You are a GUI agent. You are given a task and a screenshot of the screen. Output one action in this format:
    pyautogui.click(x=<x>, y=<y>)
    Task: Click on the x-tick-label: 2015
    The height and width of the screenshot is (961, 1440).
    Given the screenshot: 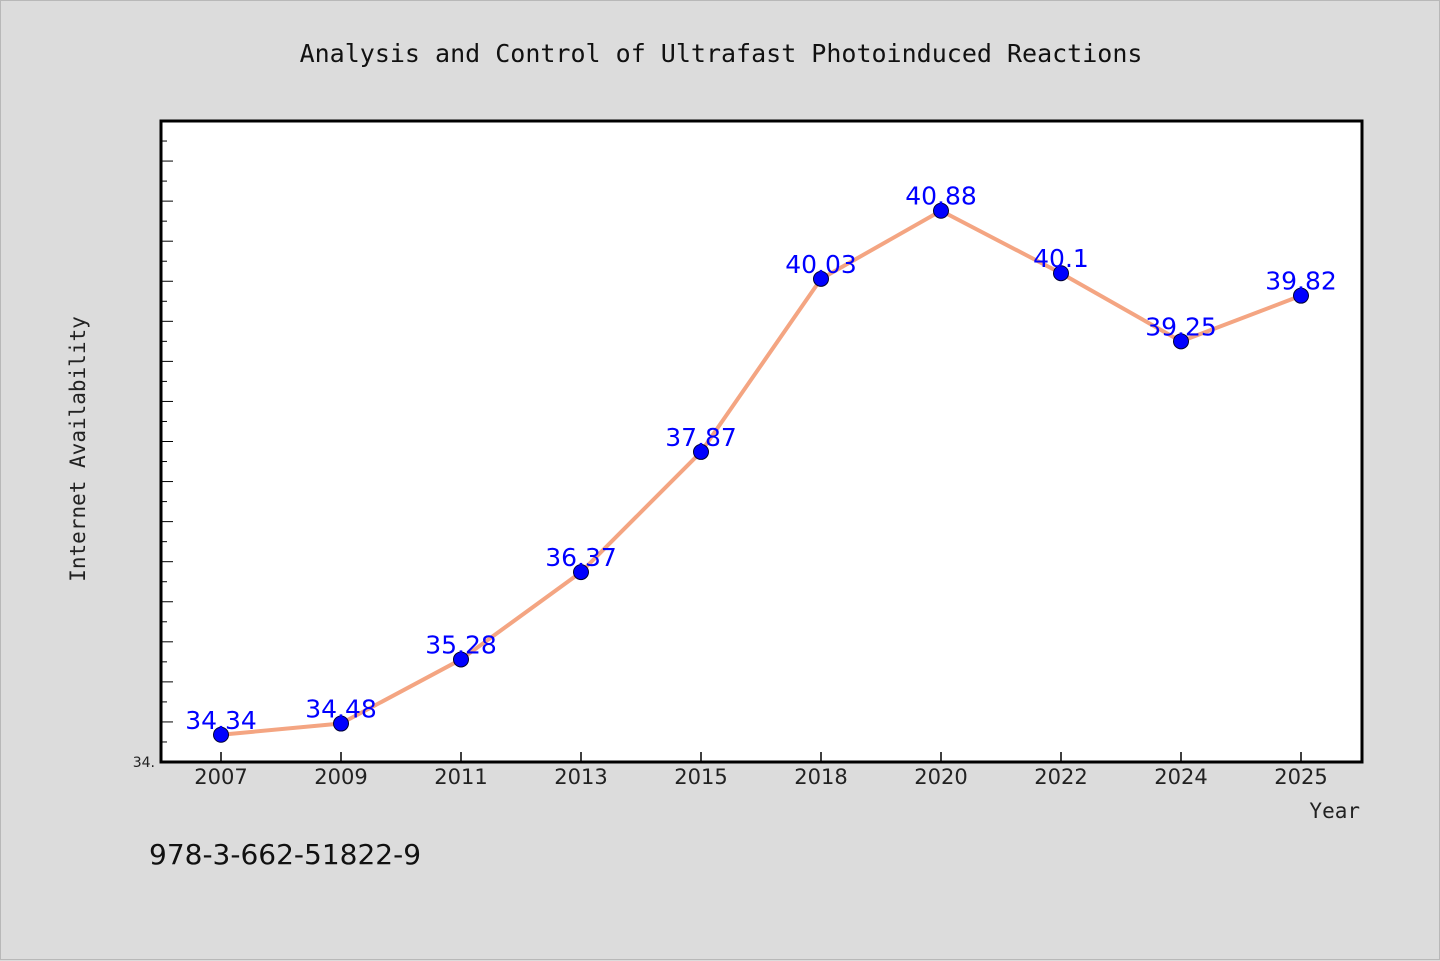 What is the action you would take?
    pyautogui.click(x=700, y=777)
    